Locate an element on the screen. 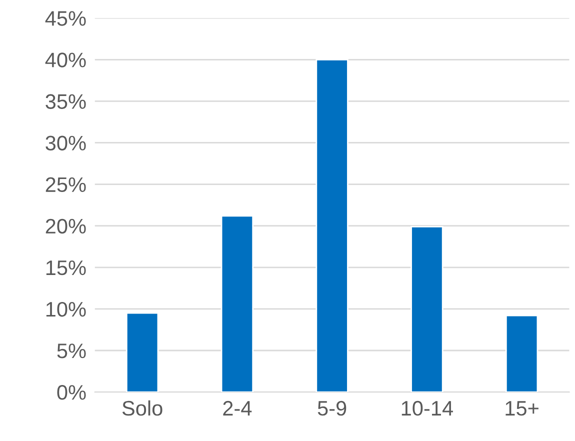  x-tick-label: 10-14 is located at coordinates (427, 408).